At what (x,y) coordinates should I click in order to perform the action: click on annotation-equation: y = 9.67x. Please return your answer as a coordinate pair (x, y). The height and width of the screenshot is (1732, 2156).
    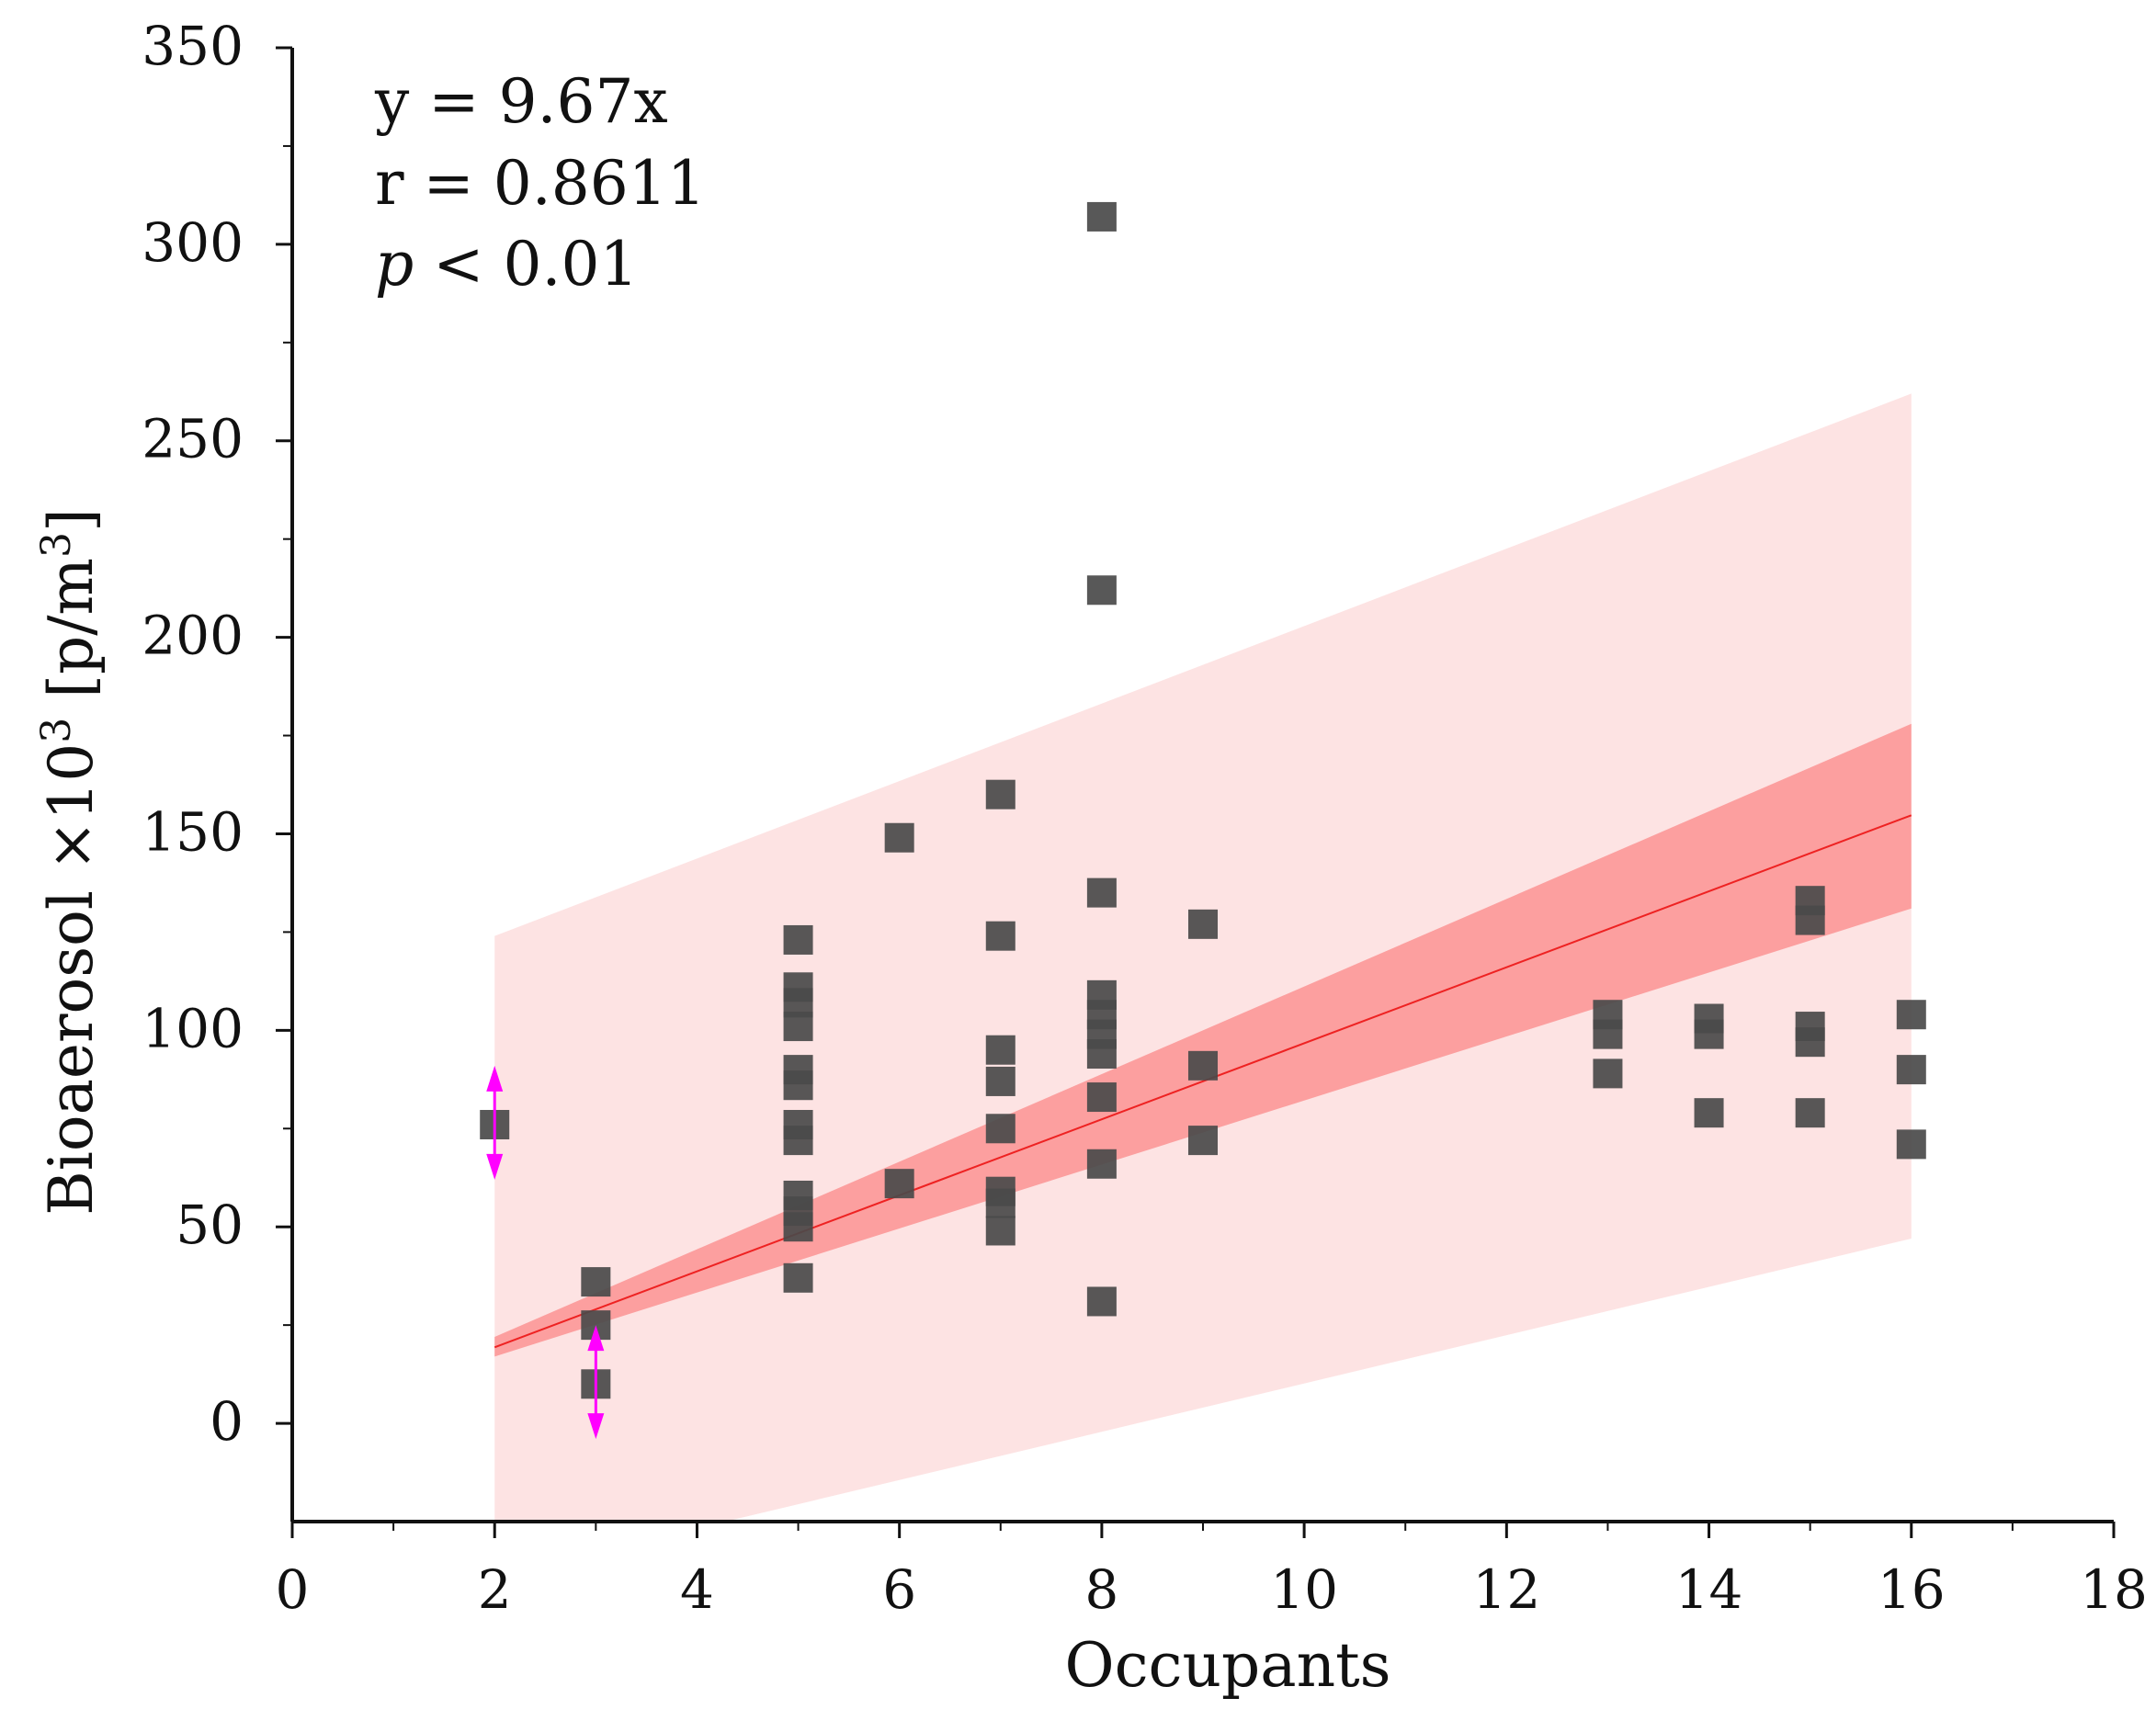
    Looking at the image, I should click on (521, 101).